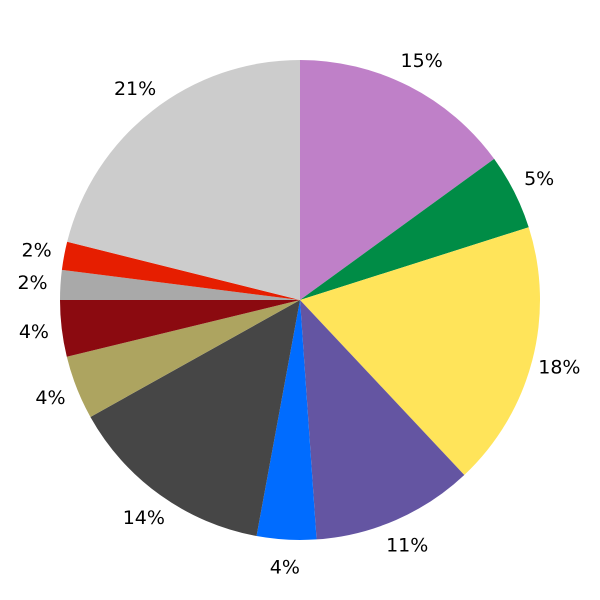 The width and height of the screenshot is (600, 600). Describe the element at coordinates (559, 367) in the screenshot. I see `slice-label: 18%` at that location.